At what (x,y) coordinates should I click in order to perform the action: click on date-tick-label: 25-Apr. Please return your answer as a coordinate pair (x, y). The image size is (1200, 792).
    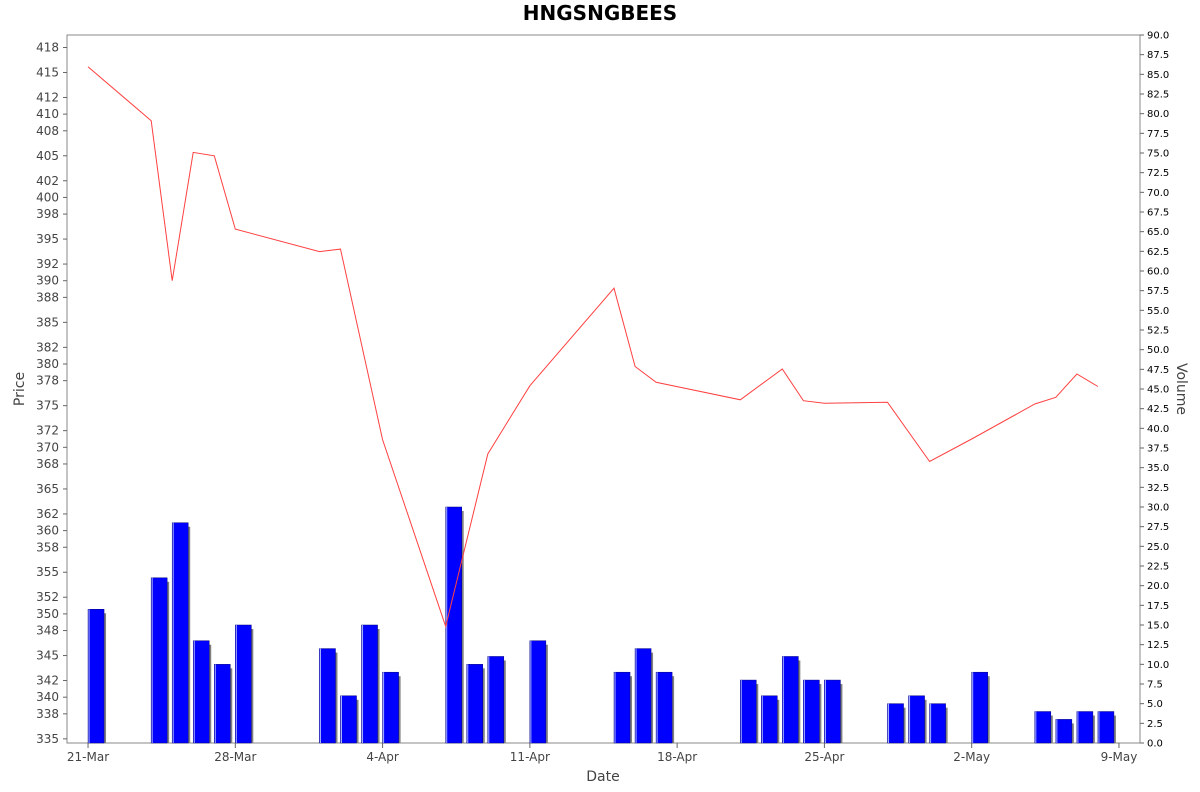
    Looking at the image, I should click on (824, 757).